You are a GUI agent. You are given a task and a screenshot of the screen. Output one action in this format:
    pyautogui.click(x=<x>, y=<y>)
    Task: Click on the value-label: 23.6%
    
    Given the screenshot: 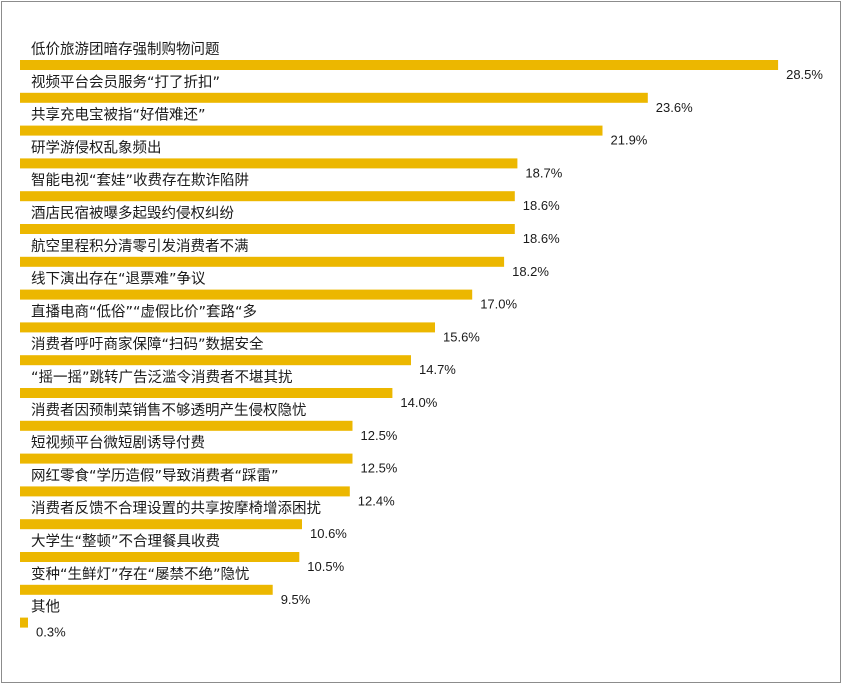 What is the action you would take?
    pyautogui.click(x=674, y=107)
    